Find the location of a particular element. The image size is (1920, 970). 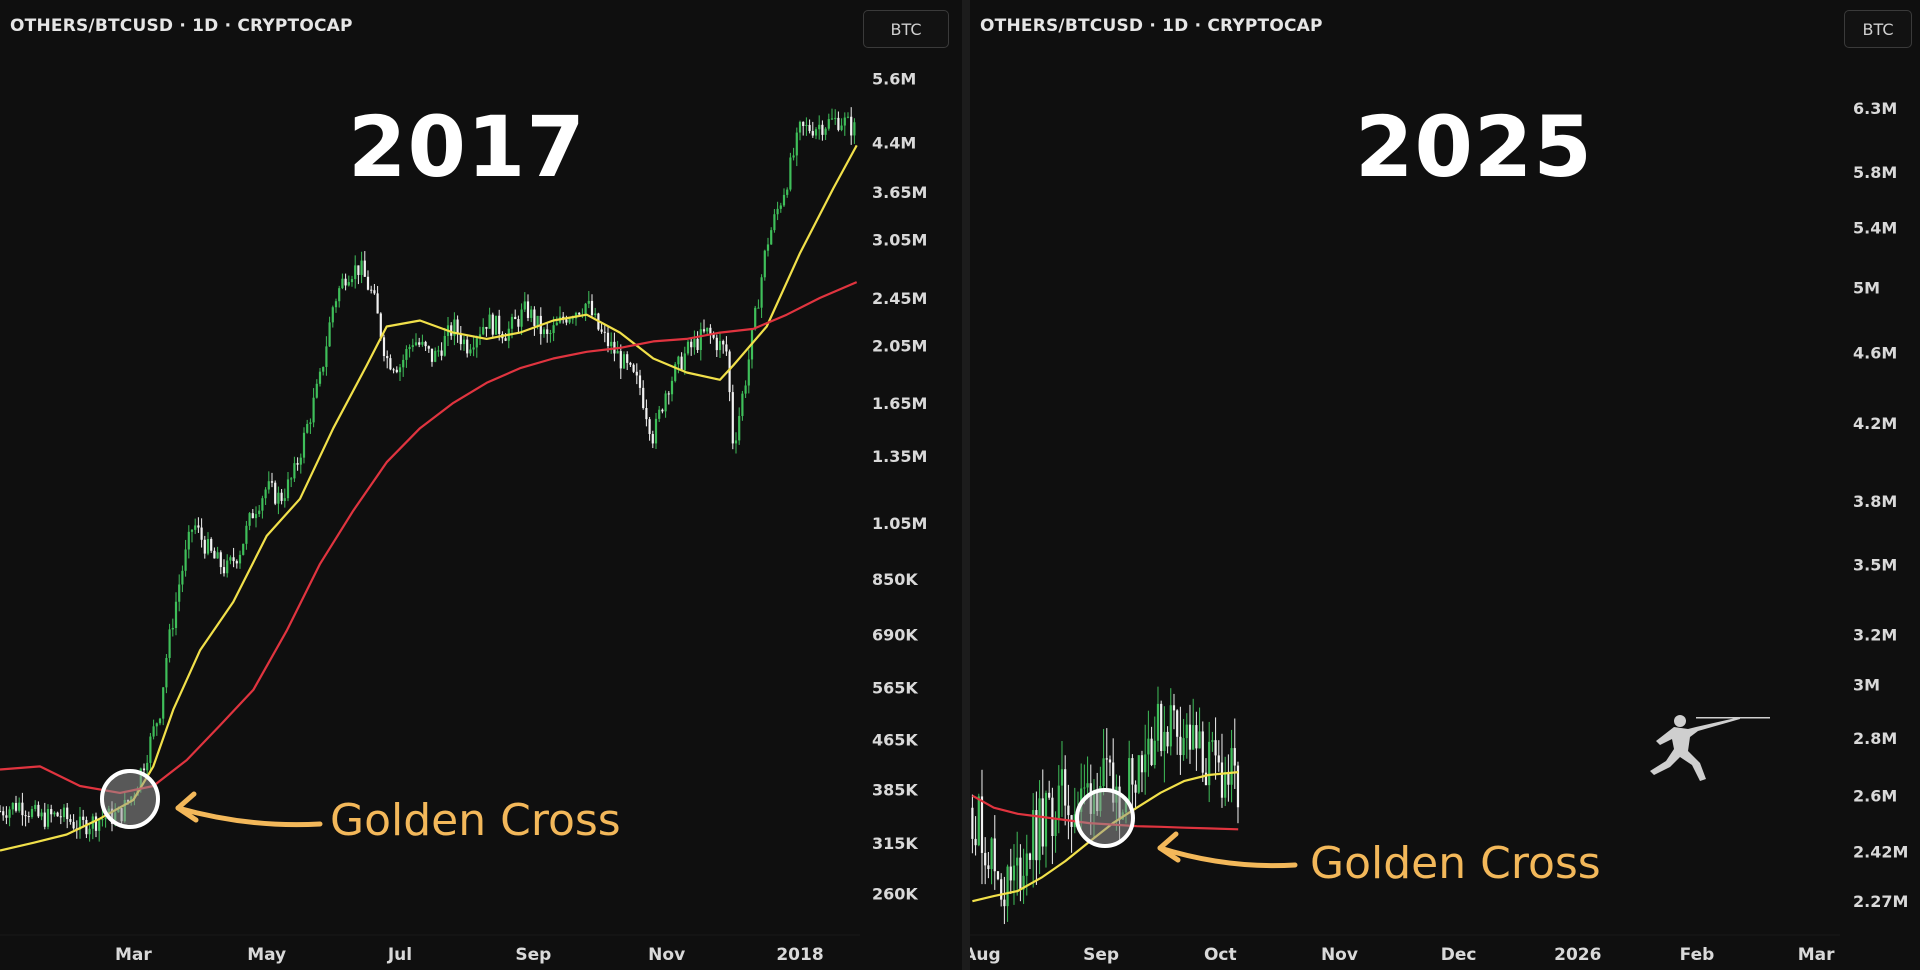

y-tick-label: 4.6M is located at coordinates (1875, 352).